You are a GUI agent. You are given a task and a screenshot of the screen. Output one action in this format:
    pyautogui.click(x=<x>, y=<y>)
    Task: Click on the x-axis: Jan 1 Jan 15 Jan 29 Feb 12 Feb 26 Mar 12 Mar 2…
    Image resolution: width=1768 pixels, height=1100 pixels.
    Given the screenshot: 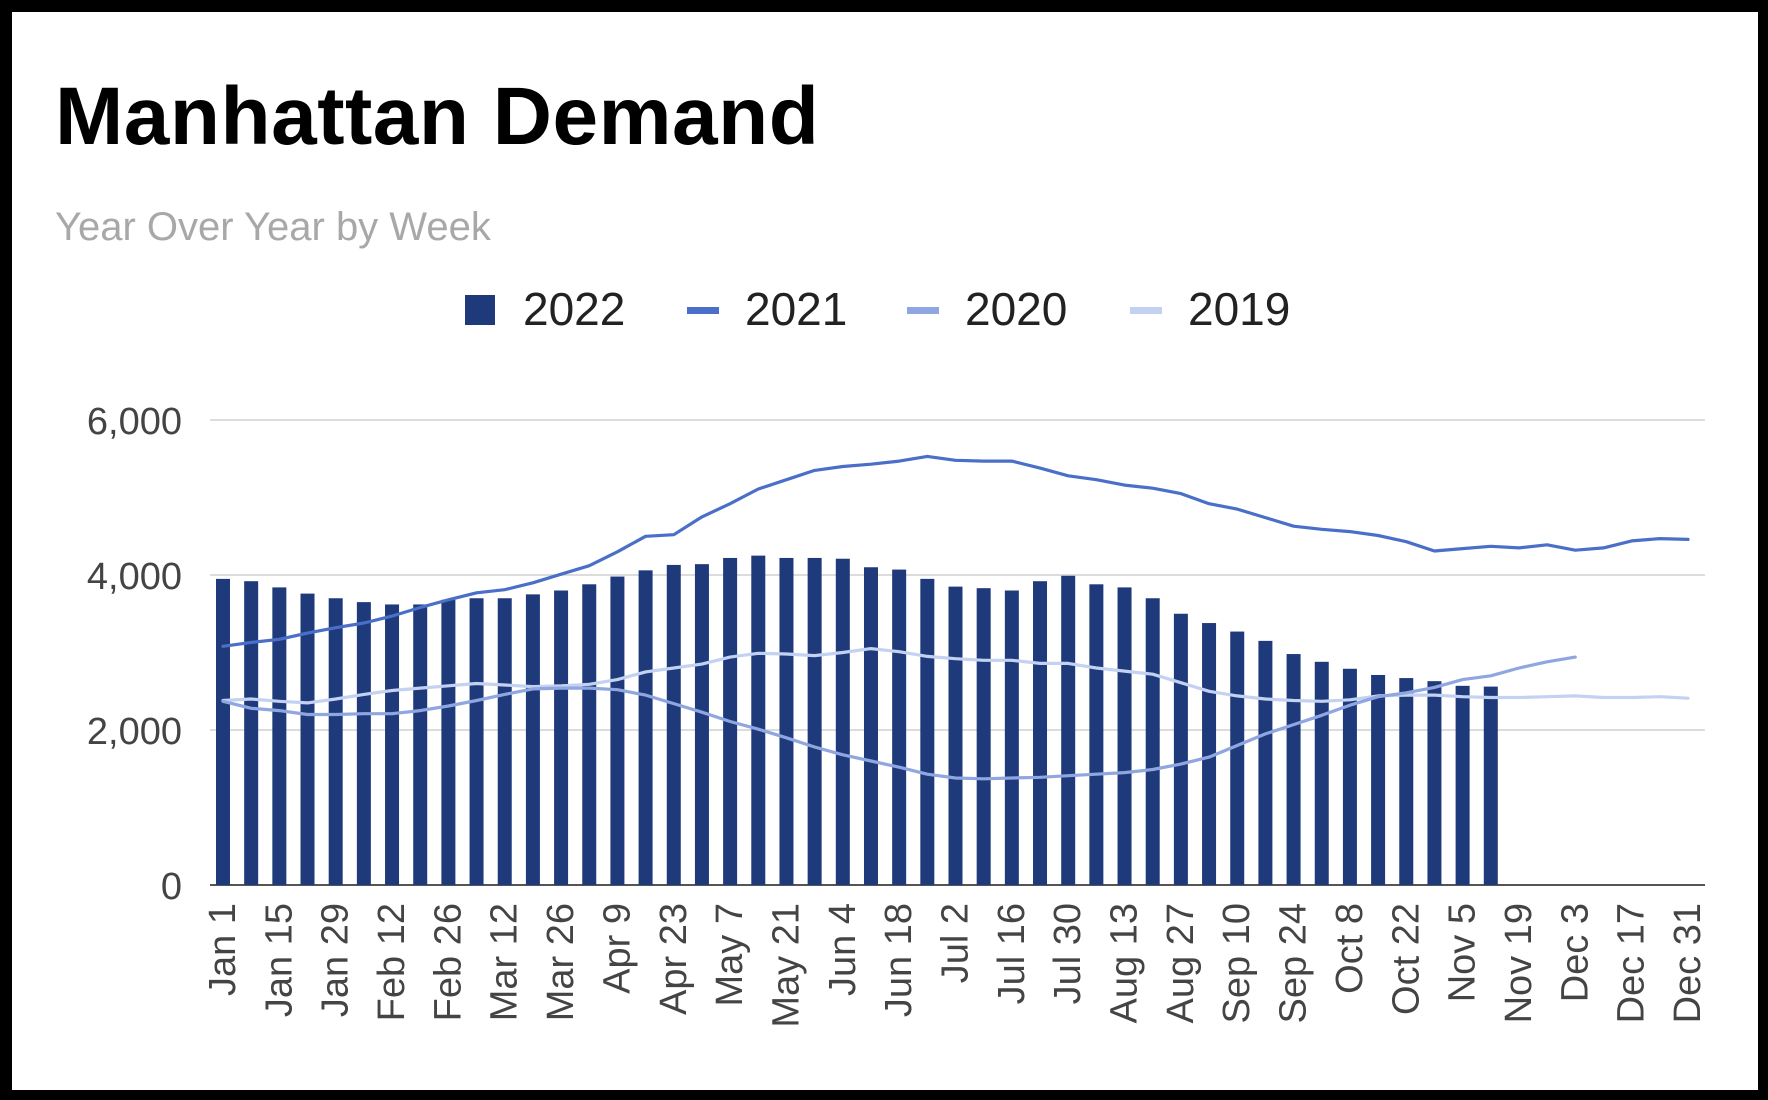 What is the action you would take?
    pyautogui.click(x=955, y=965)
    